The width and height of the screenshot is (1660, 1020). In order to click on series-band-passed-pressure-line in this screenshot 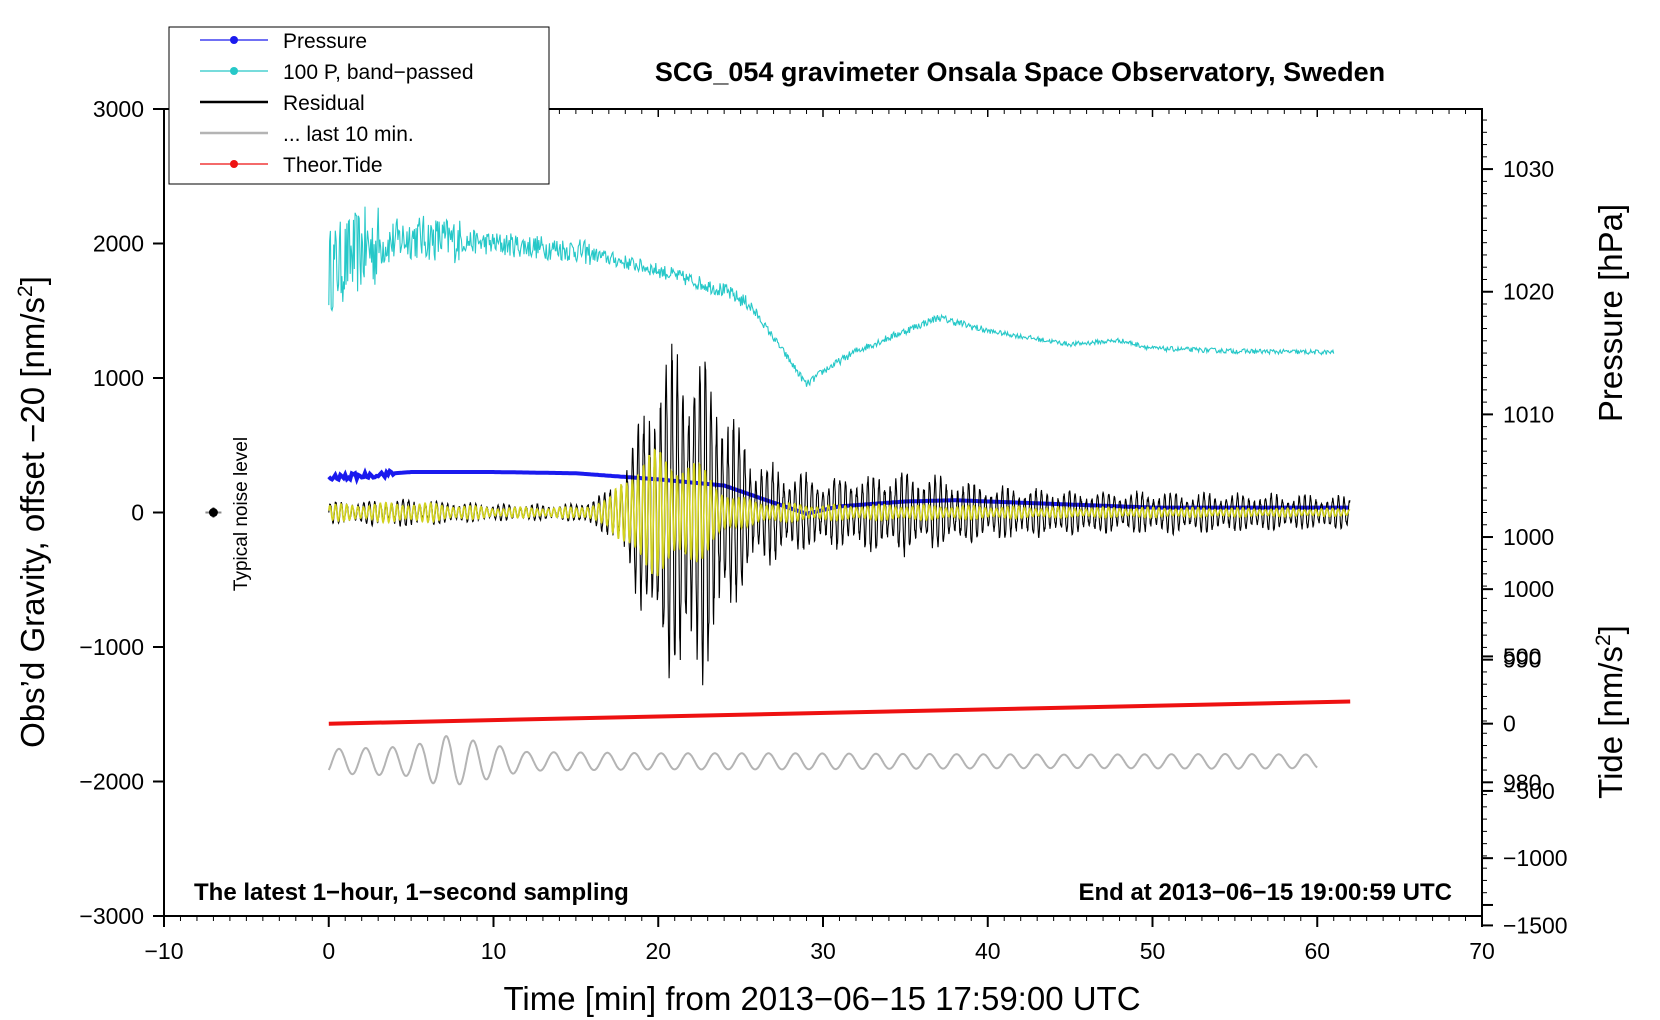, I will do `click(831, 296)`.